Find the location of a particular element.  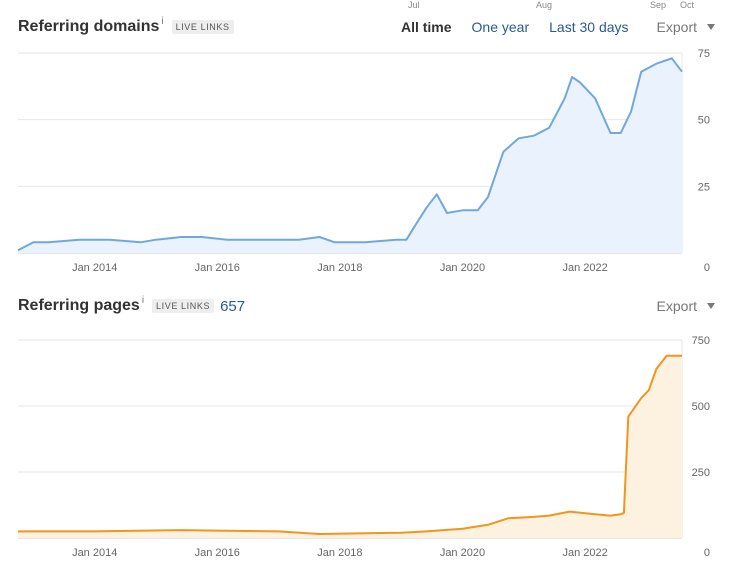

clipped-axis-label: Aug is located at coordinates (544, 5).